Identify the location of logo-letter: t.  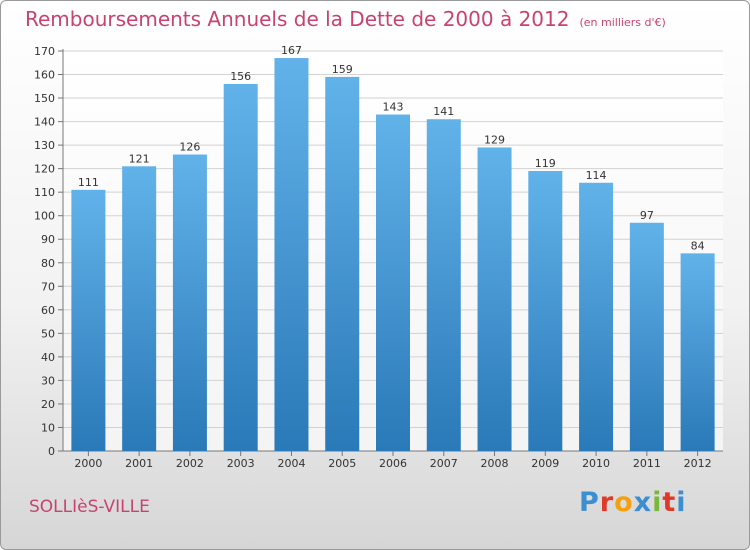
(669, 502).